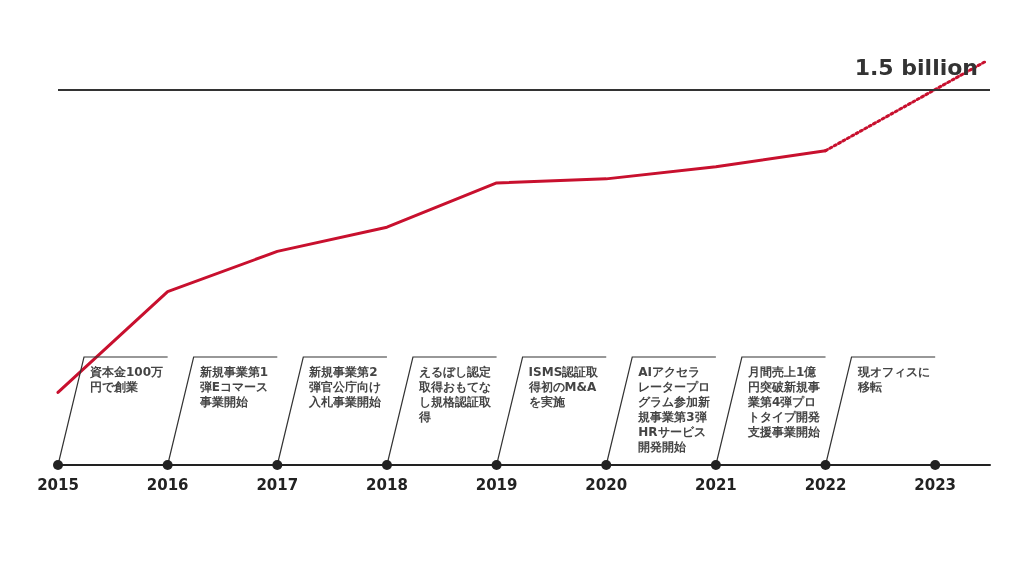 This screenshot has height=572, width=1024. What do you see at coordinates (935, 484) in the screenshot?
I see `x-tick-label: 2023` at bounding box center [935, 484].